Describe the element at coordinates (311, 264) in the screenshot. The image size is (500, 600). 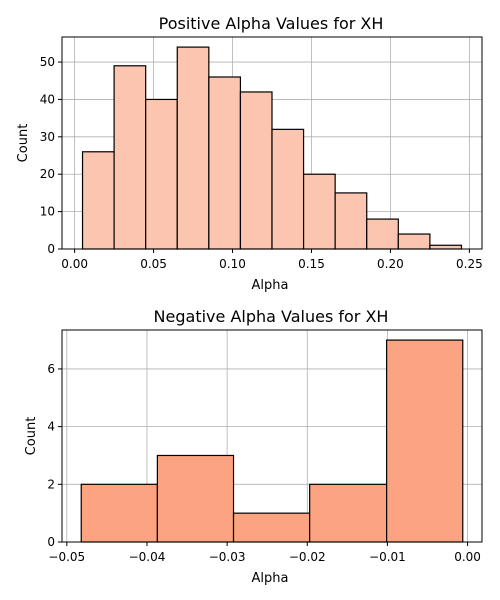
I see `x-tick-label: 0.15` at that location.